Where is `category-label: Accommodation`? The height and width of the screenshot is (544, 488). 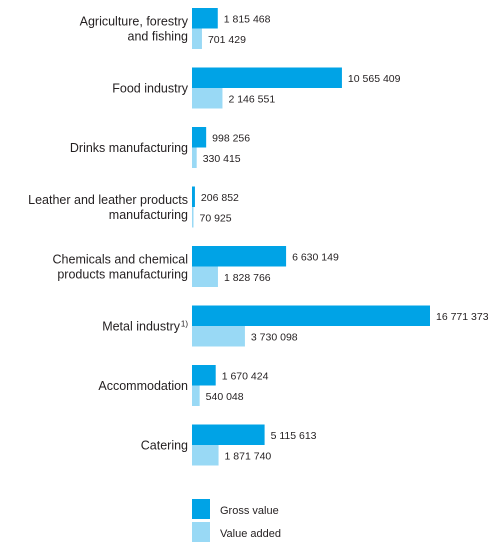
category-label: Accommodation is located at coordinates (143, 386).